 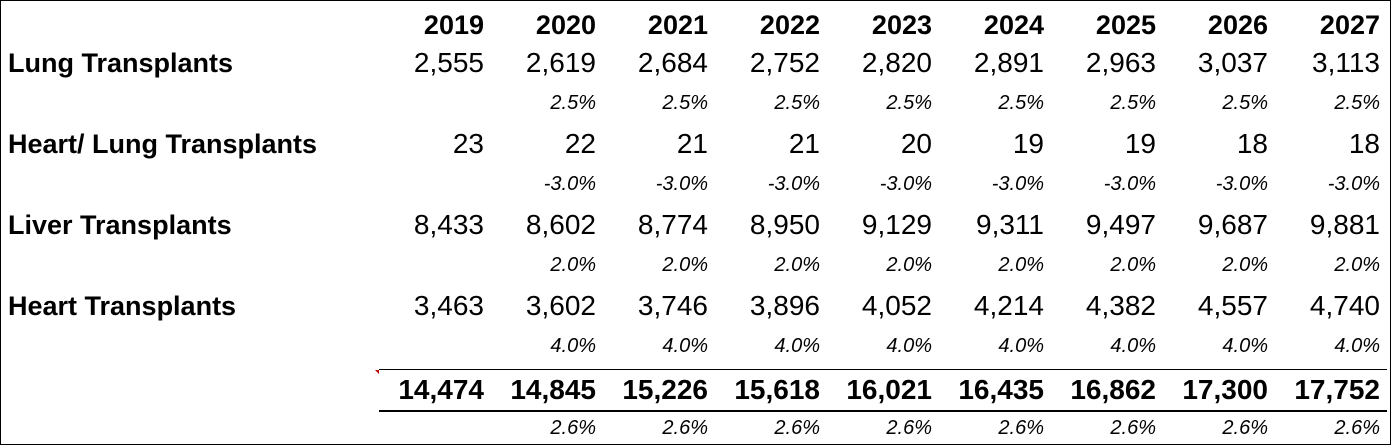 What do you see at coordinates (896, 224) in the screenshot?
I see `value-cell: 9,129` at bounding box center [896, 224].